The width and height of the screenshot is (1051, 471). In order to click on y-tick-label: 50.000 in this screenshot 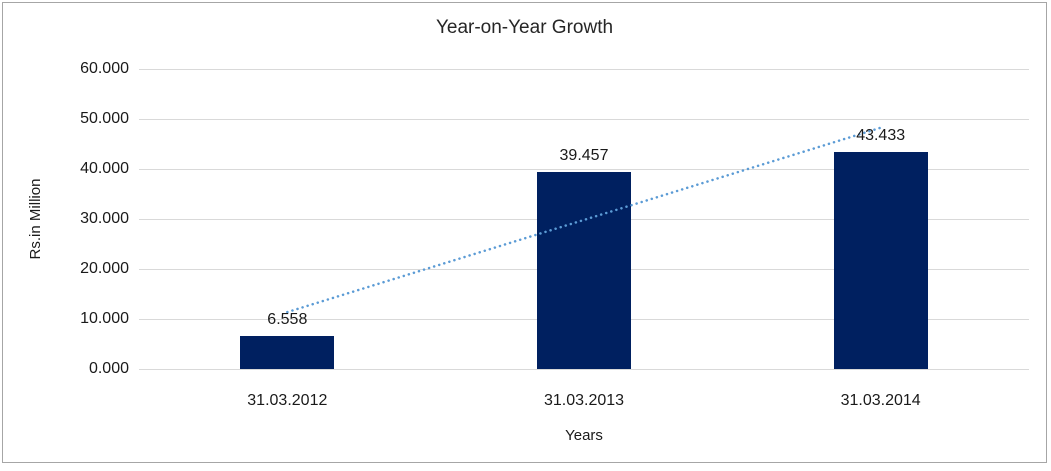, I will do `click(104, 118)`.